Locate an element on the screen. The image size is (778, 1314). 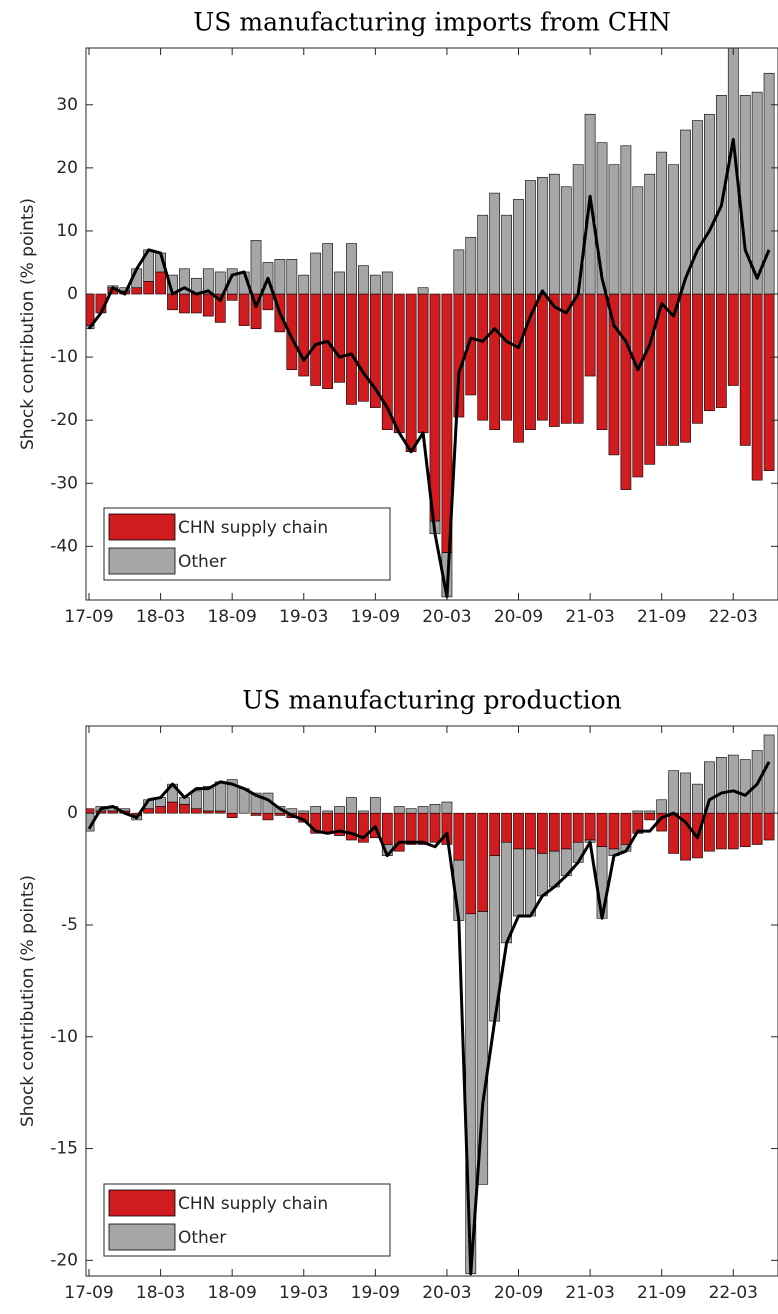
x-tick-label: 22-03 is located at coordinates (733, 1293).